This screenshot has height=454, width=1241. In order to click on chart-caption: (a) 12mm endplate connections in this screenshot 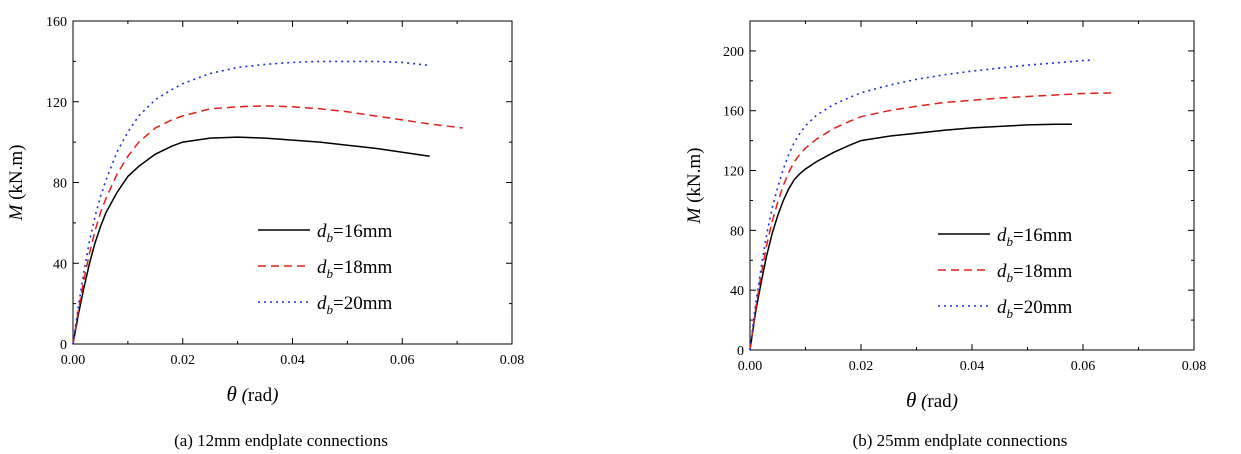, I will do `click(281, 440)`.